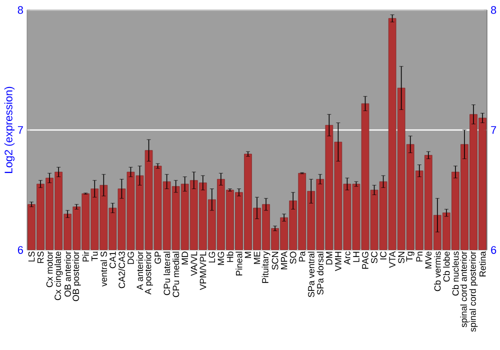 The image size is (500, 350). What do you see at coordinates (437, 272) in the screenshot?
I see `x-tick-label: Cb vermis` at bounding box center [437, 272].